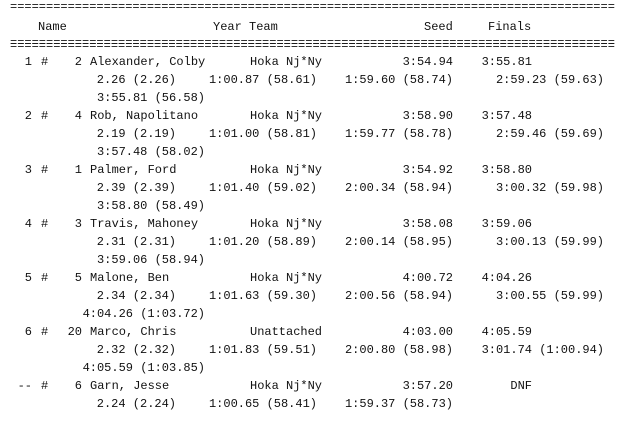 This screenshot has width=620, height=423. Describe the element at coordinates (399, 242) in the screenshot. I see `split: 2:00.14 (58.95)` at that location.